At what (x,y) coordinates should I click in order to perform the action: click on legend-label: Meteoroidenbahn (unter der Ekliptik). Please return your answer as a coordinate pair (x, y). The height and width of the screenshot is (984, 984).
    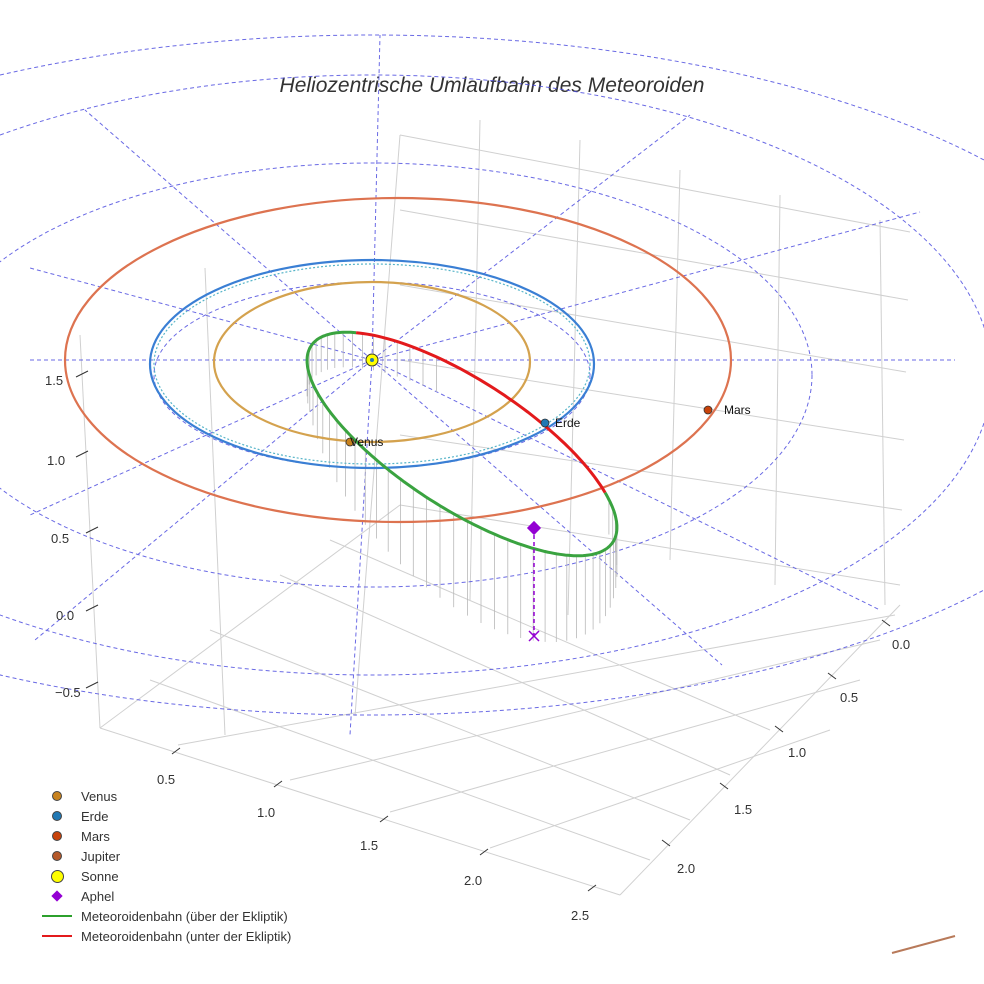
    Looking at the image, I should click on (186, 936).